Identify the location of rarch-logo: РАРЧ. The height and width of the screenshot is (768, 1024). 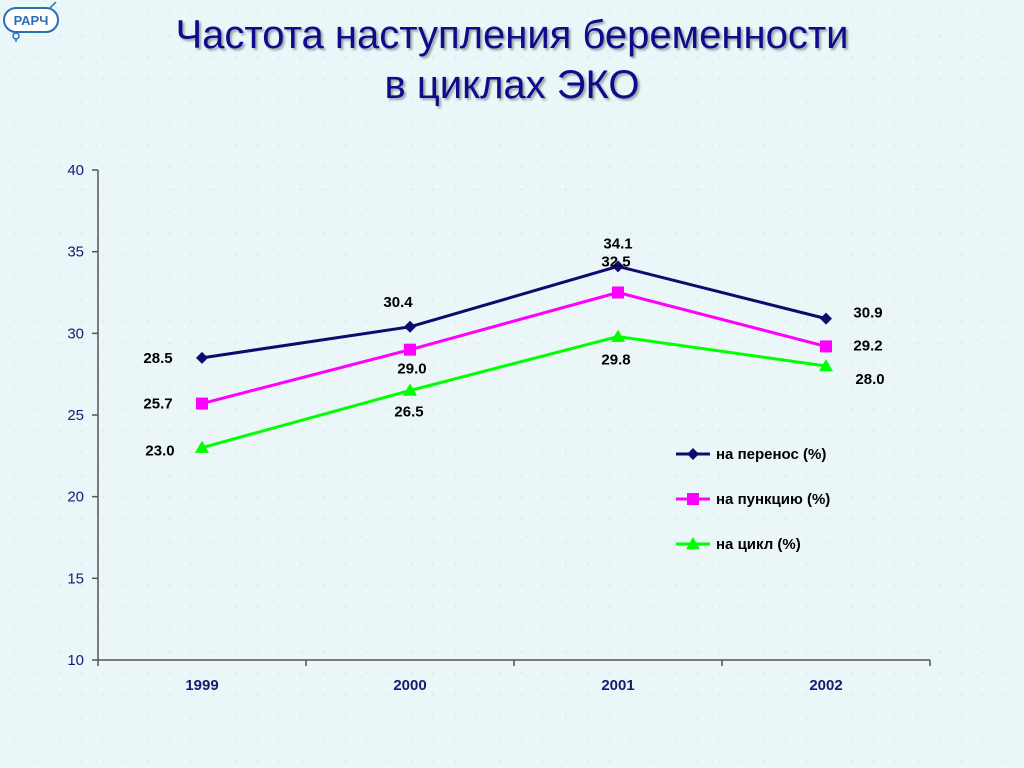
(31, 22).